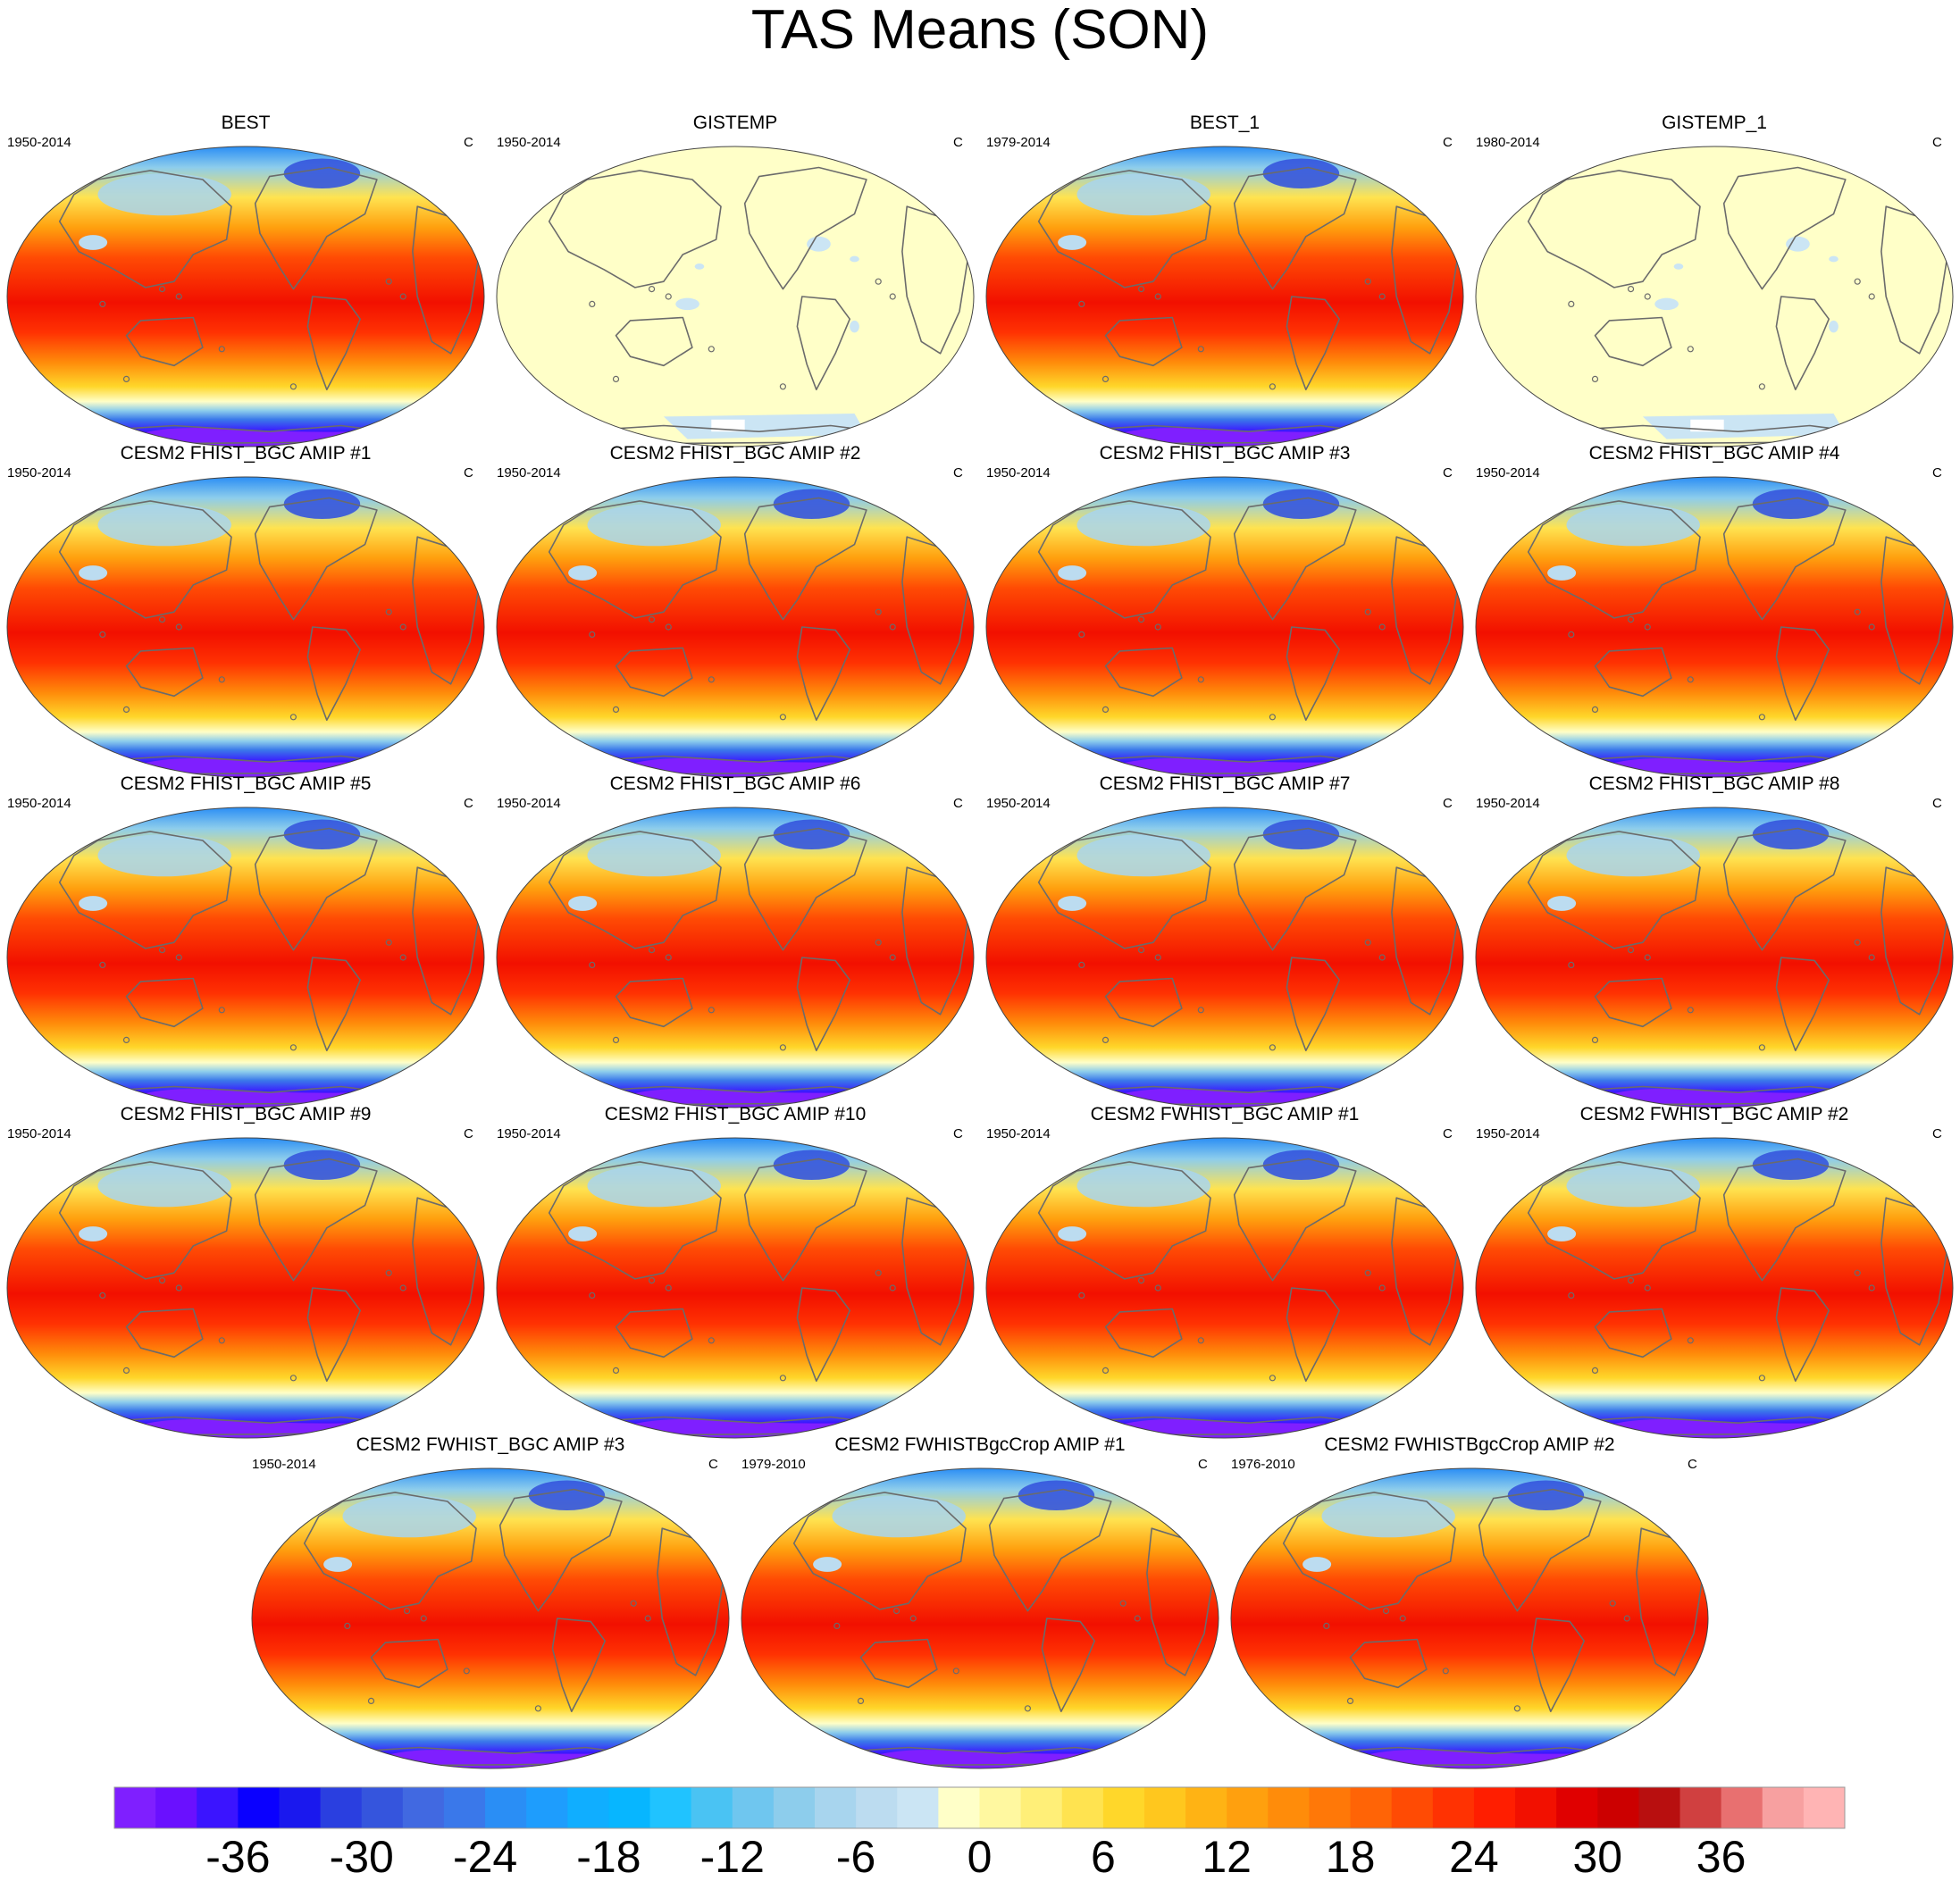 This screenshot has width=1960, height=1881. Describe the element at coordinates (338, 1565) in the screenshot. I see `tibet-cold` at that location.